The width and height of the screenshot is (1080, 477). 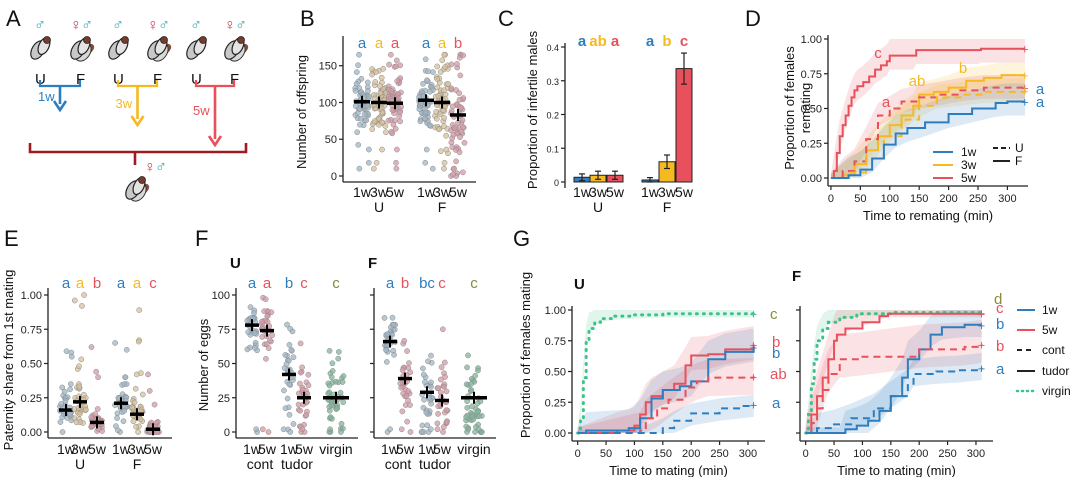 I want to click on panel-subtitle: U, so click(x=579, y=284).